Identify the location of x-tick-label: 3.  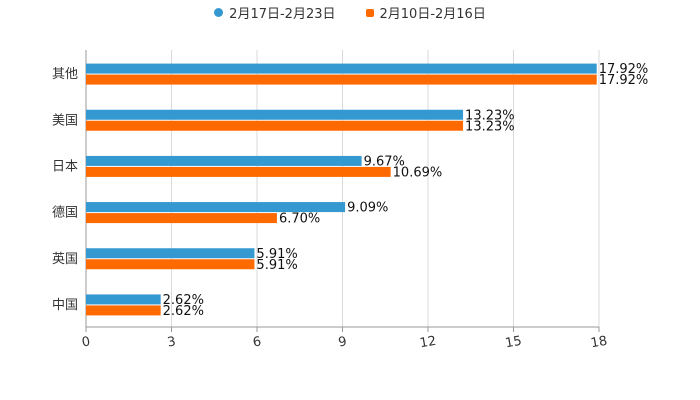
(171, 342).